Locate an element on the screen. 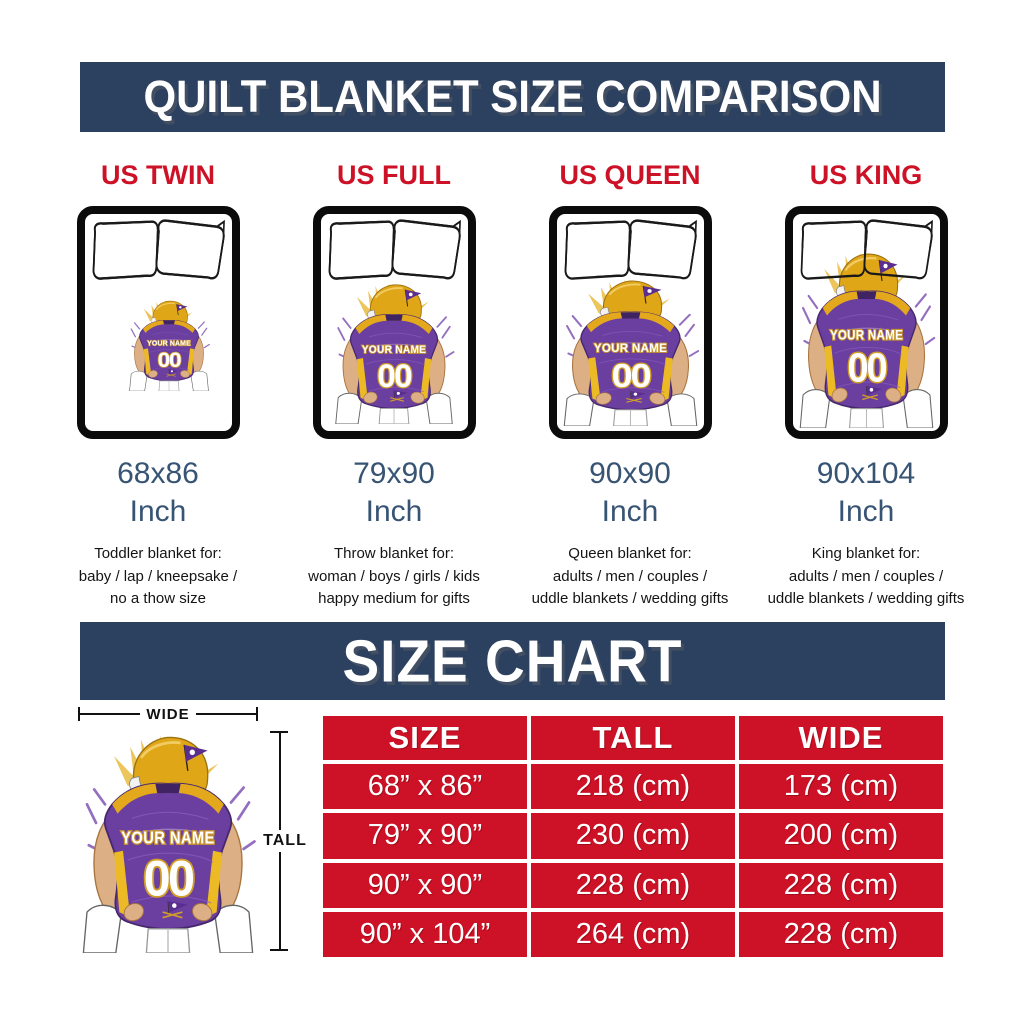 This screenshot has height=1024, width=1024. size-chart-title: SIZE CHART is located at coordinates (512, 661).